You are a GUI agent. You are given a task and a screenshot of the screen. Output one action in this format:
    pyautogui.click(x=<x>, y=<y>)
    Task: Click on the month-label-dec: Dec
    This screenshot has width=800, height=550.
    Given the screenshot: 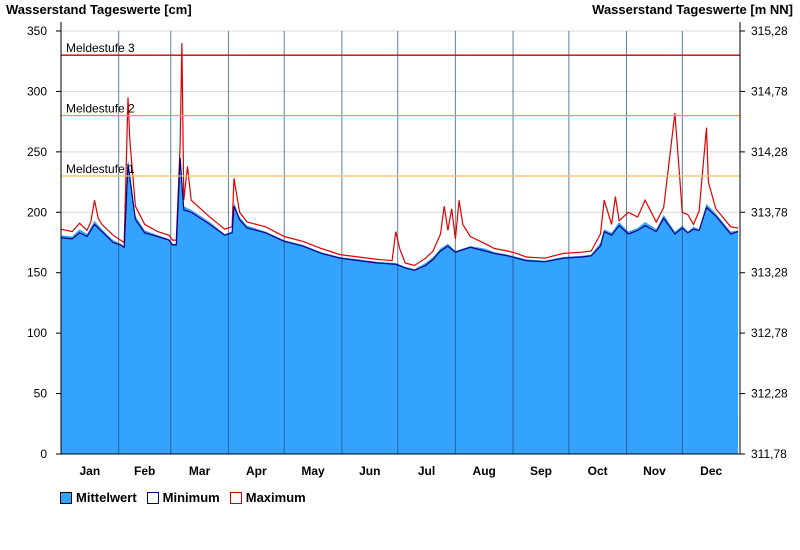 What is the action you would take?
    pyautogui.click(x=711, y=471)
    